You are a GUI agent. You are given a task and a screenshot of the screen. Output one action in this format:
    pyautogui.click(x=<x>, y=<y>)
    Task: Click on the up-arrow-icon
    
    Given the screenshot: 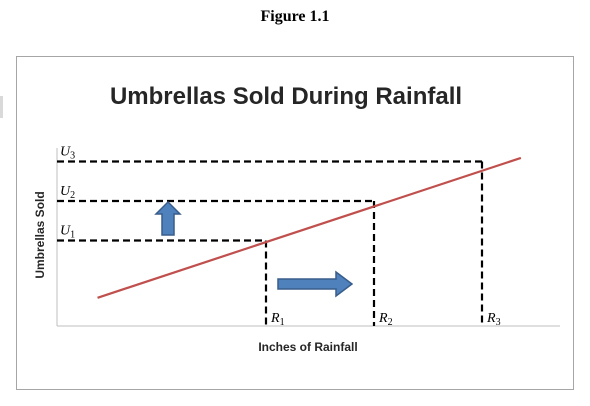 What is the action you would take?
    pyautogui.click(x=168, y=218)
    